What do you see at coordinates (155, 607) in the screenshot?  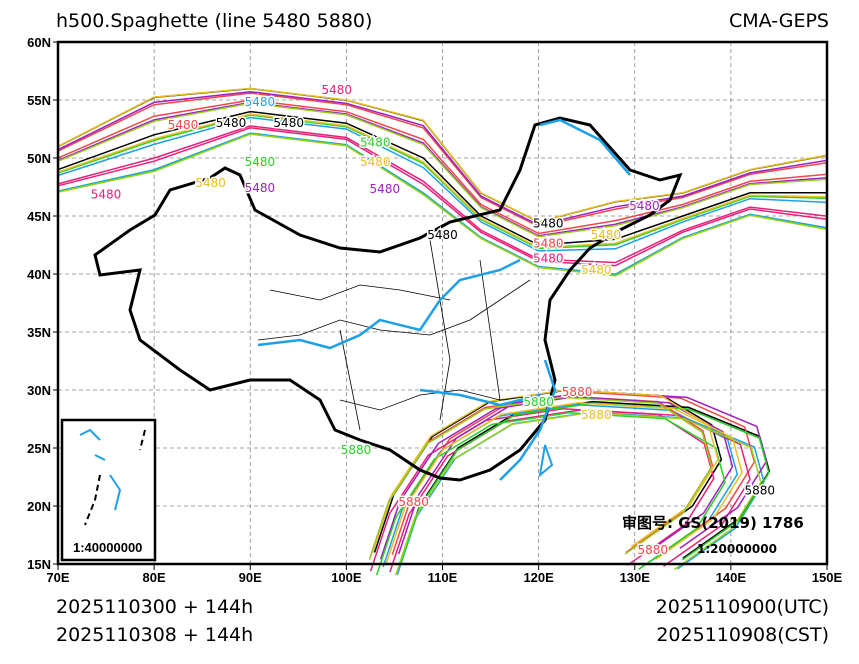 I see `init-time-utc: 2025110300 + 144h` at bounding box center [155, 607].